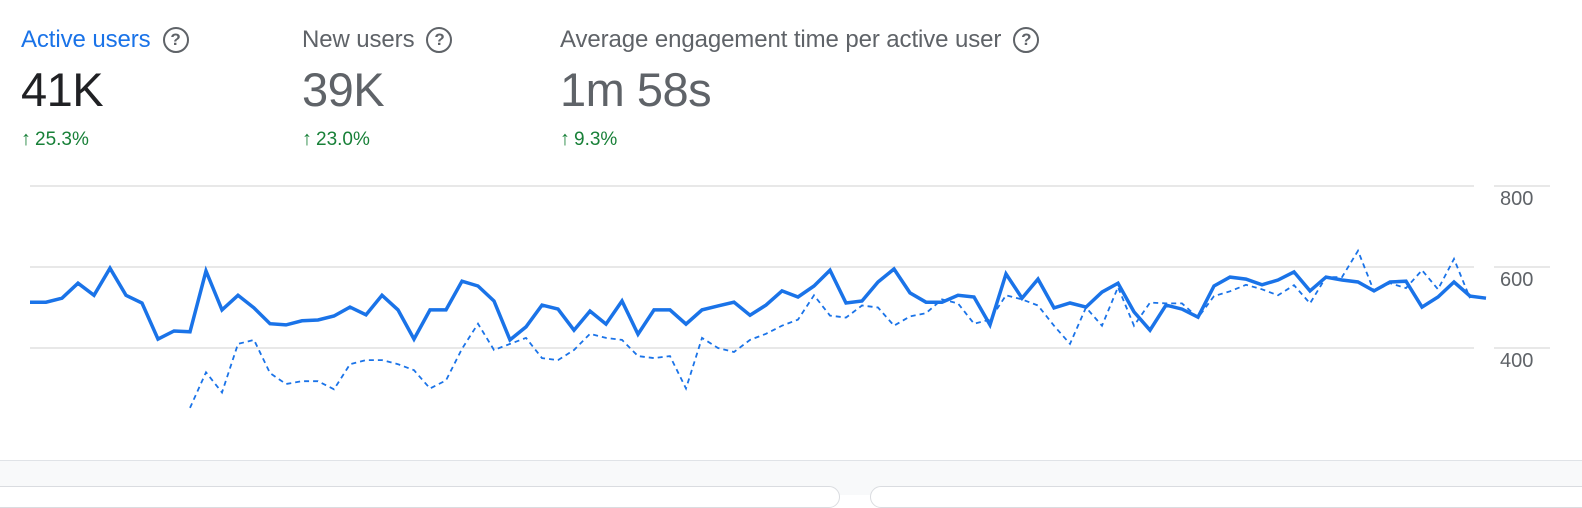  Describe the element at coordinates (343, 139) in the screenshot. I see `delta-value: 23.0%` at that location.